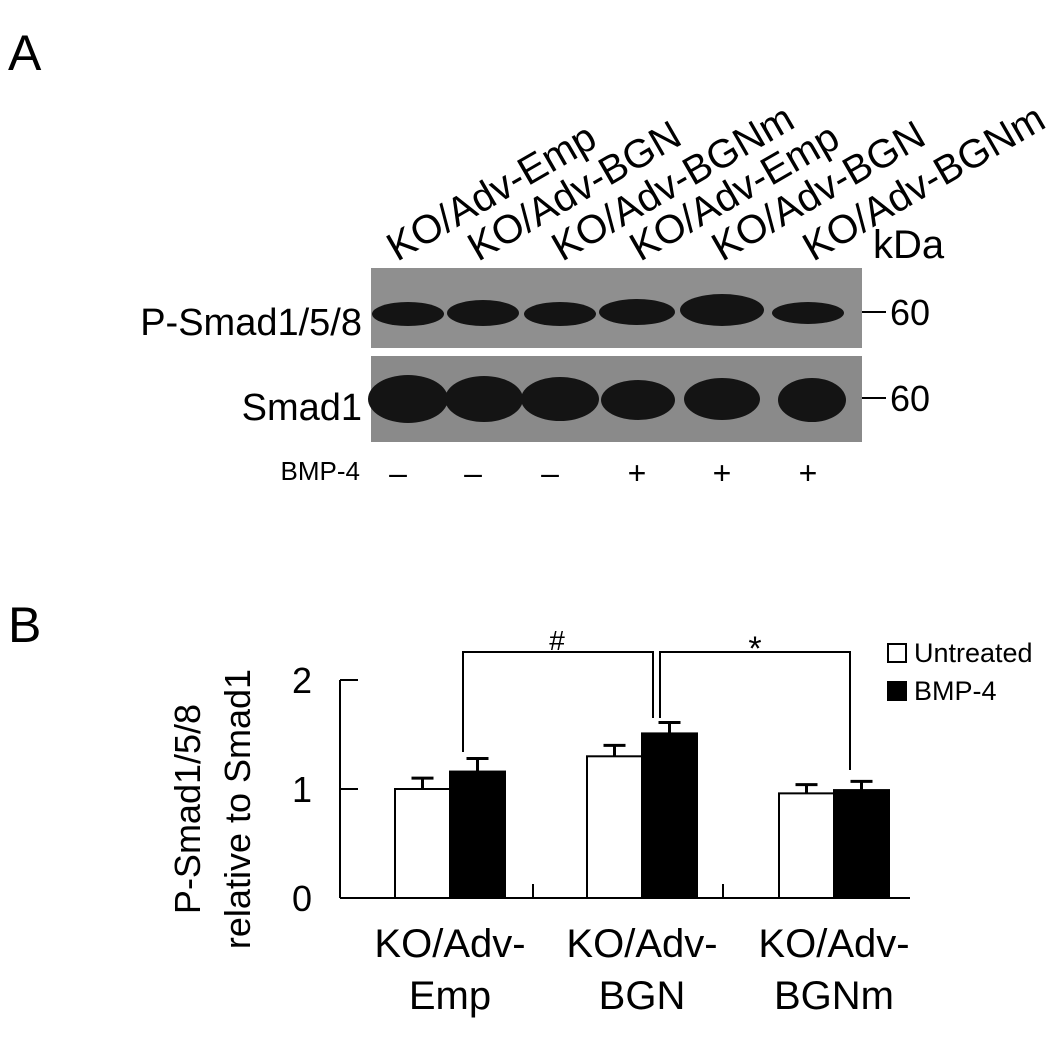 Image resolution: width=1063 pixels, height=1041 pixels. I want to click on annotation: #, so click(557, 640).